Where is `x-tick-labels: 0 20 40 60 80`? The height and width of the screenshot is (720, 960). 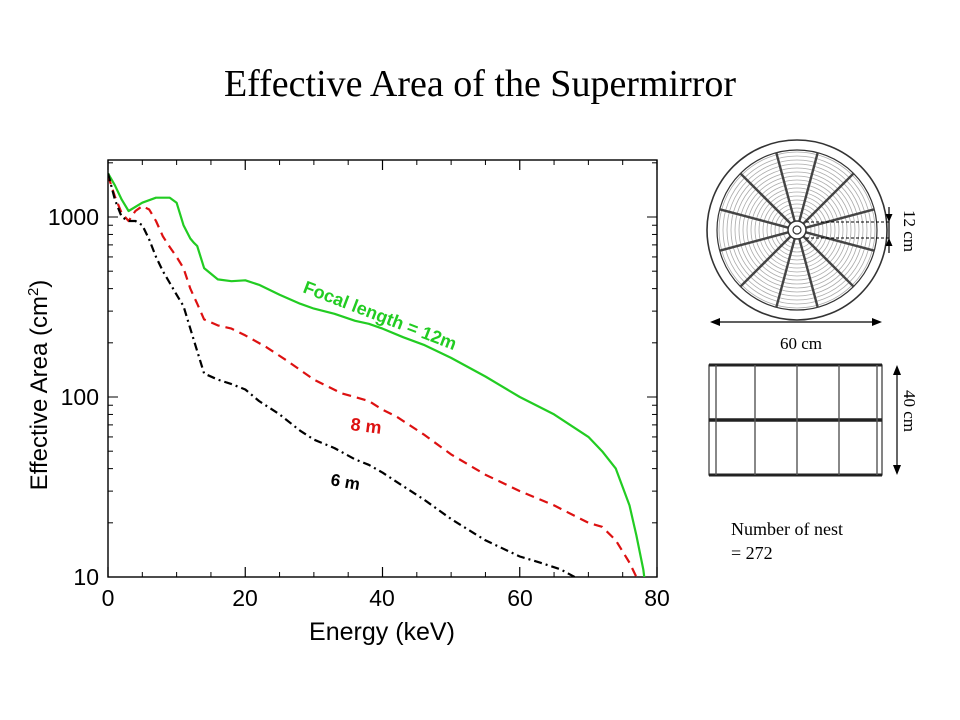 x-tick-labels: 0 20 40 60 80 is located at coordinates (386, 598).